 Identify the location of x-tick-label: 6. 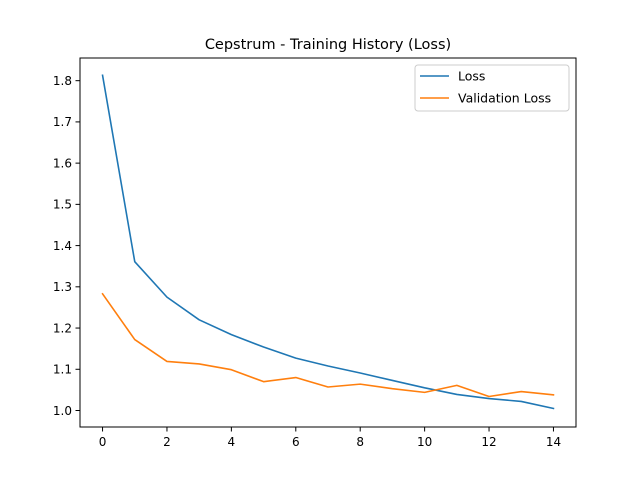
(296, 442).